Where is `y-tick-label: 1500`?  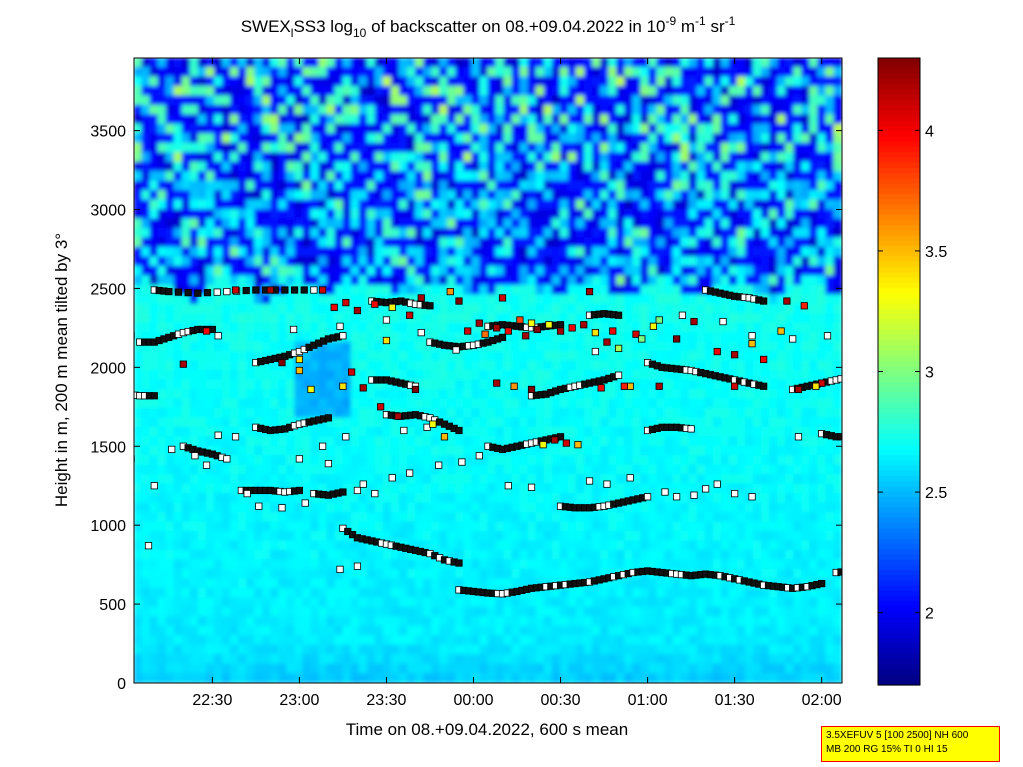 y-tick-label: 1500 is located at coordinates (108, 447).